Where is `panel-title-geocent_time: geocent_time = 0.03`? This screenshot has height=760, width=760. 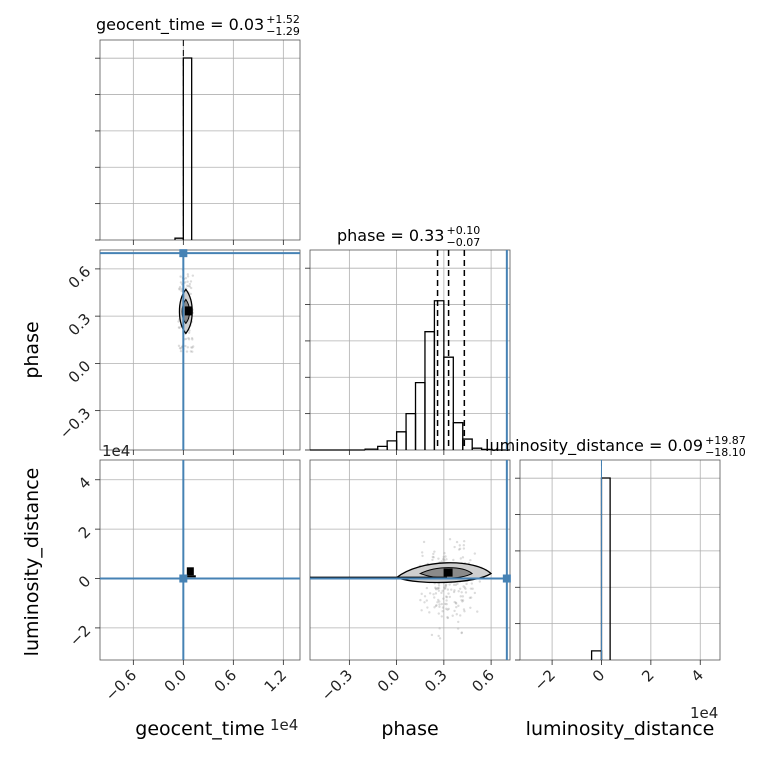
panel-title-geocent_time: geocent_time = 0.03 is located at coordinates (180, 25).